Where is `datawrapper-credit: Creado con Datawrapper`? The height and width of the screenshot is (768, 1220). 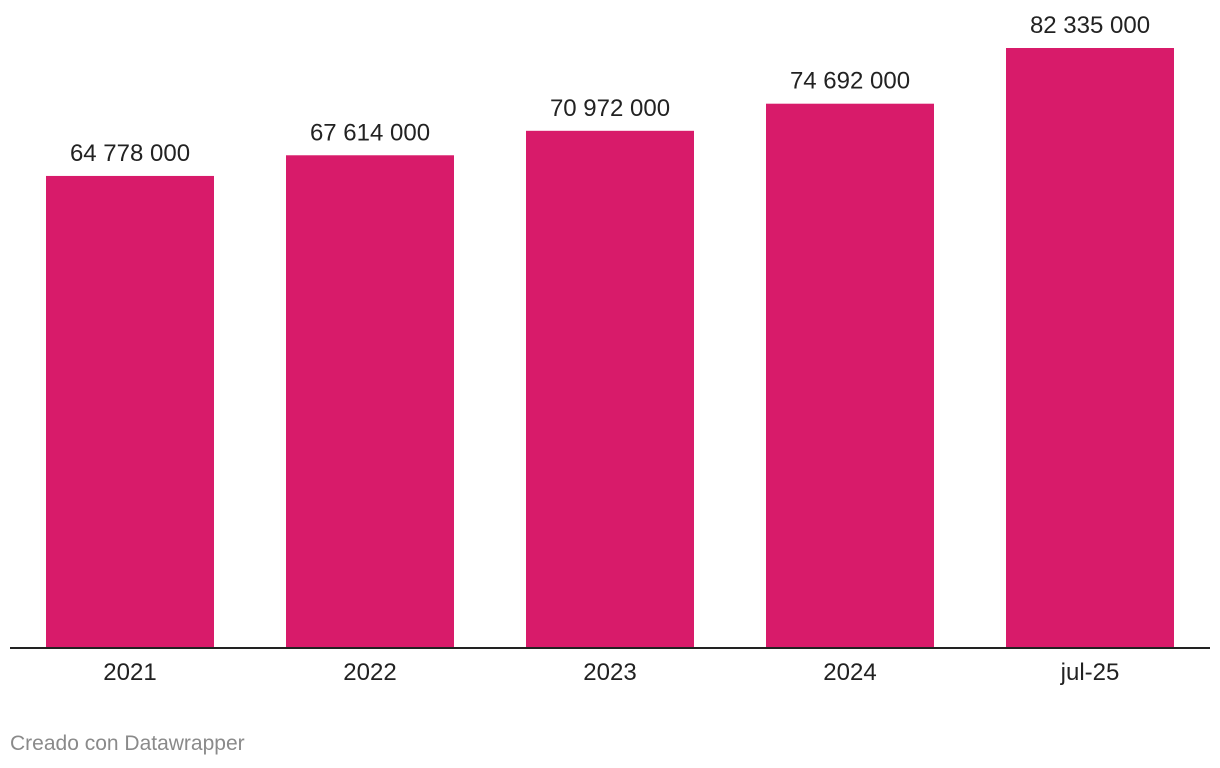
datawrapper-credit: Creado con Datawrapper is located at coordinates (127, 743).